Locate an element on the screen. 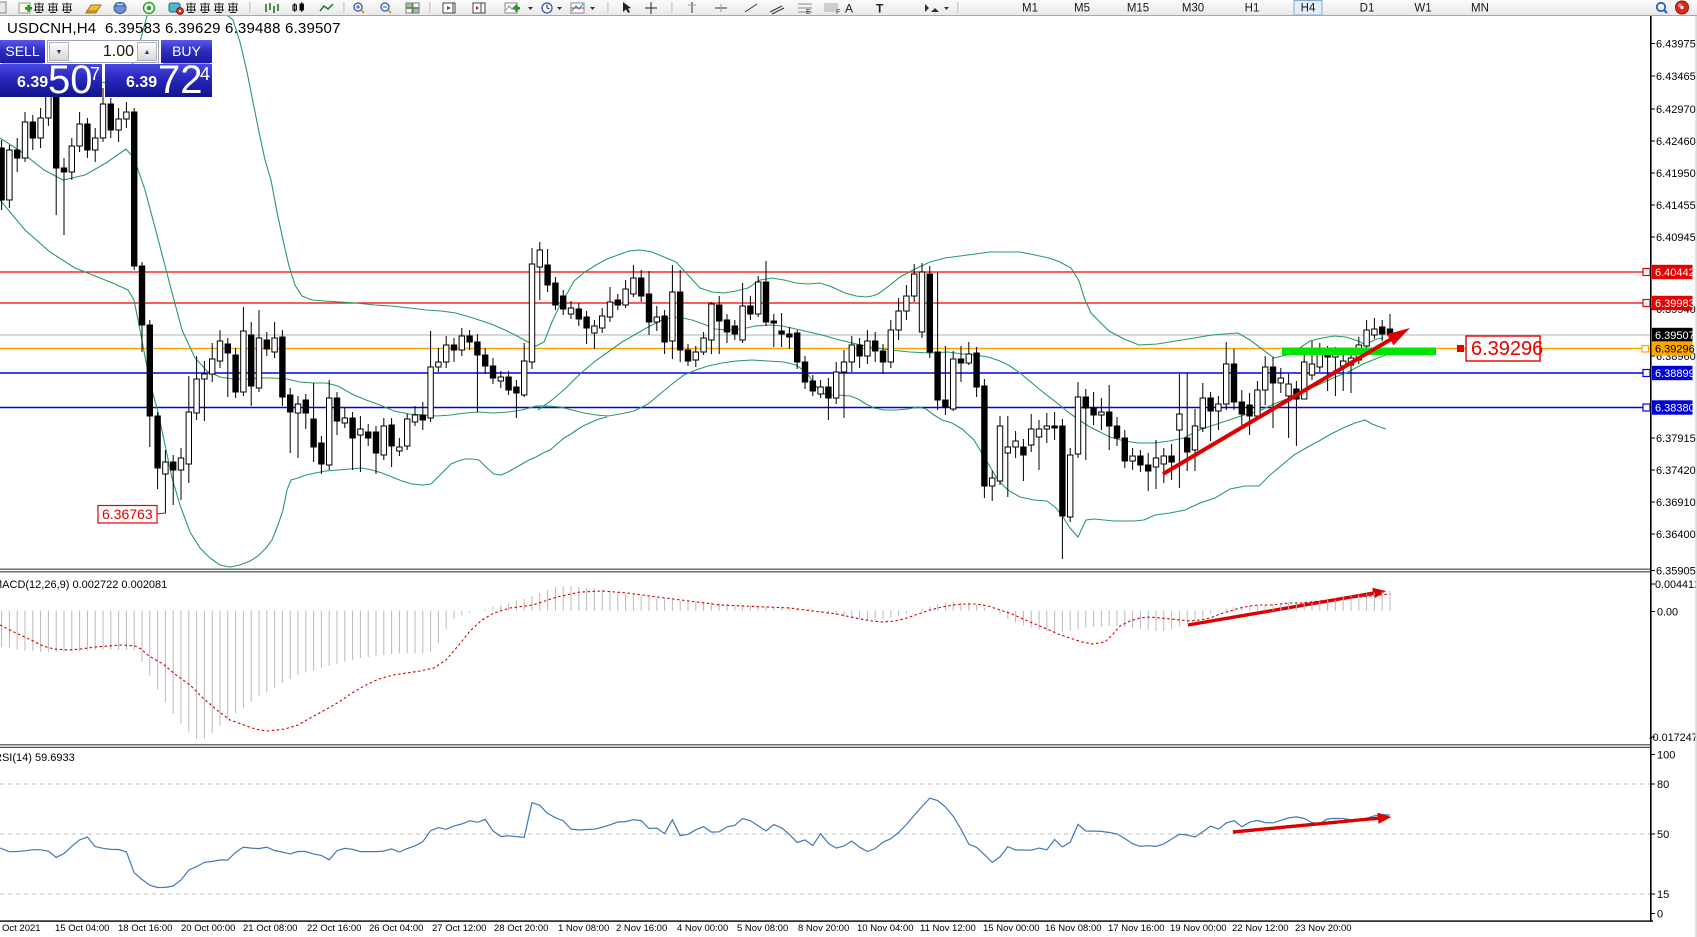  svg-text: M30 is located at coordinates (1193, 9).